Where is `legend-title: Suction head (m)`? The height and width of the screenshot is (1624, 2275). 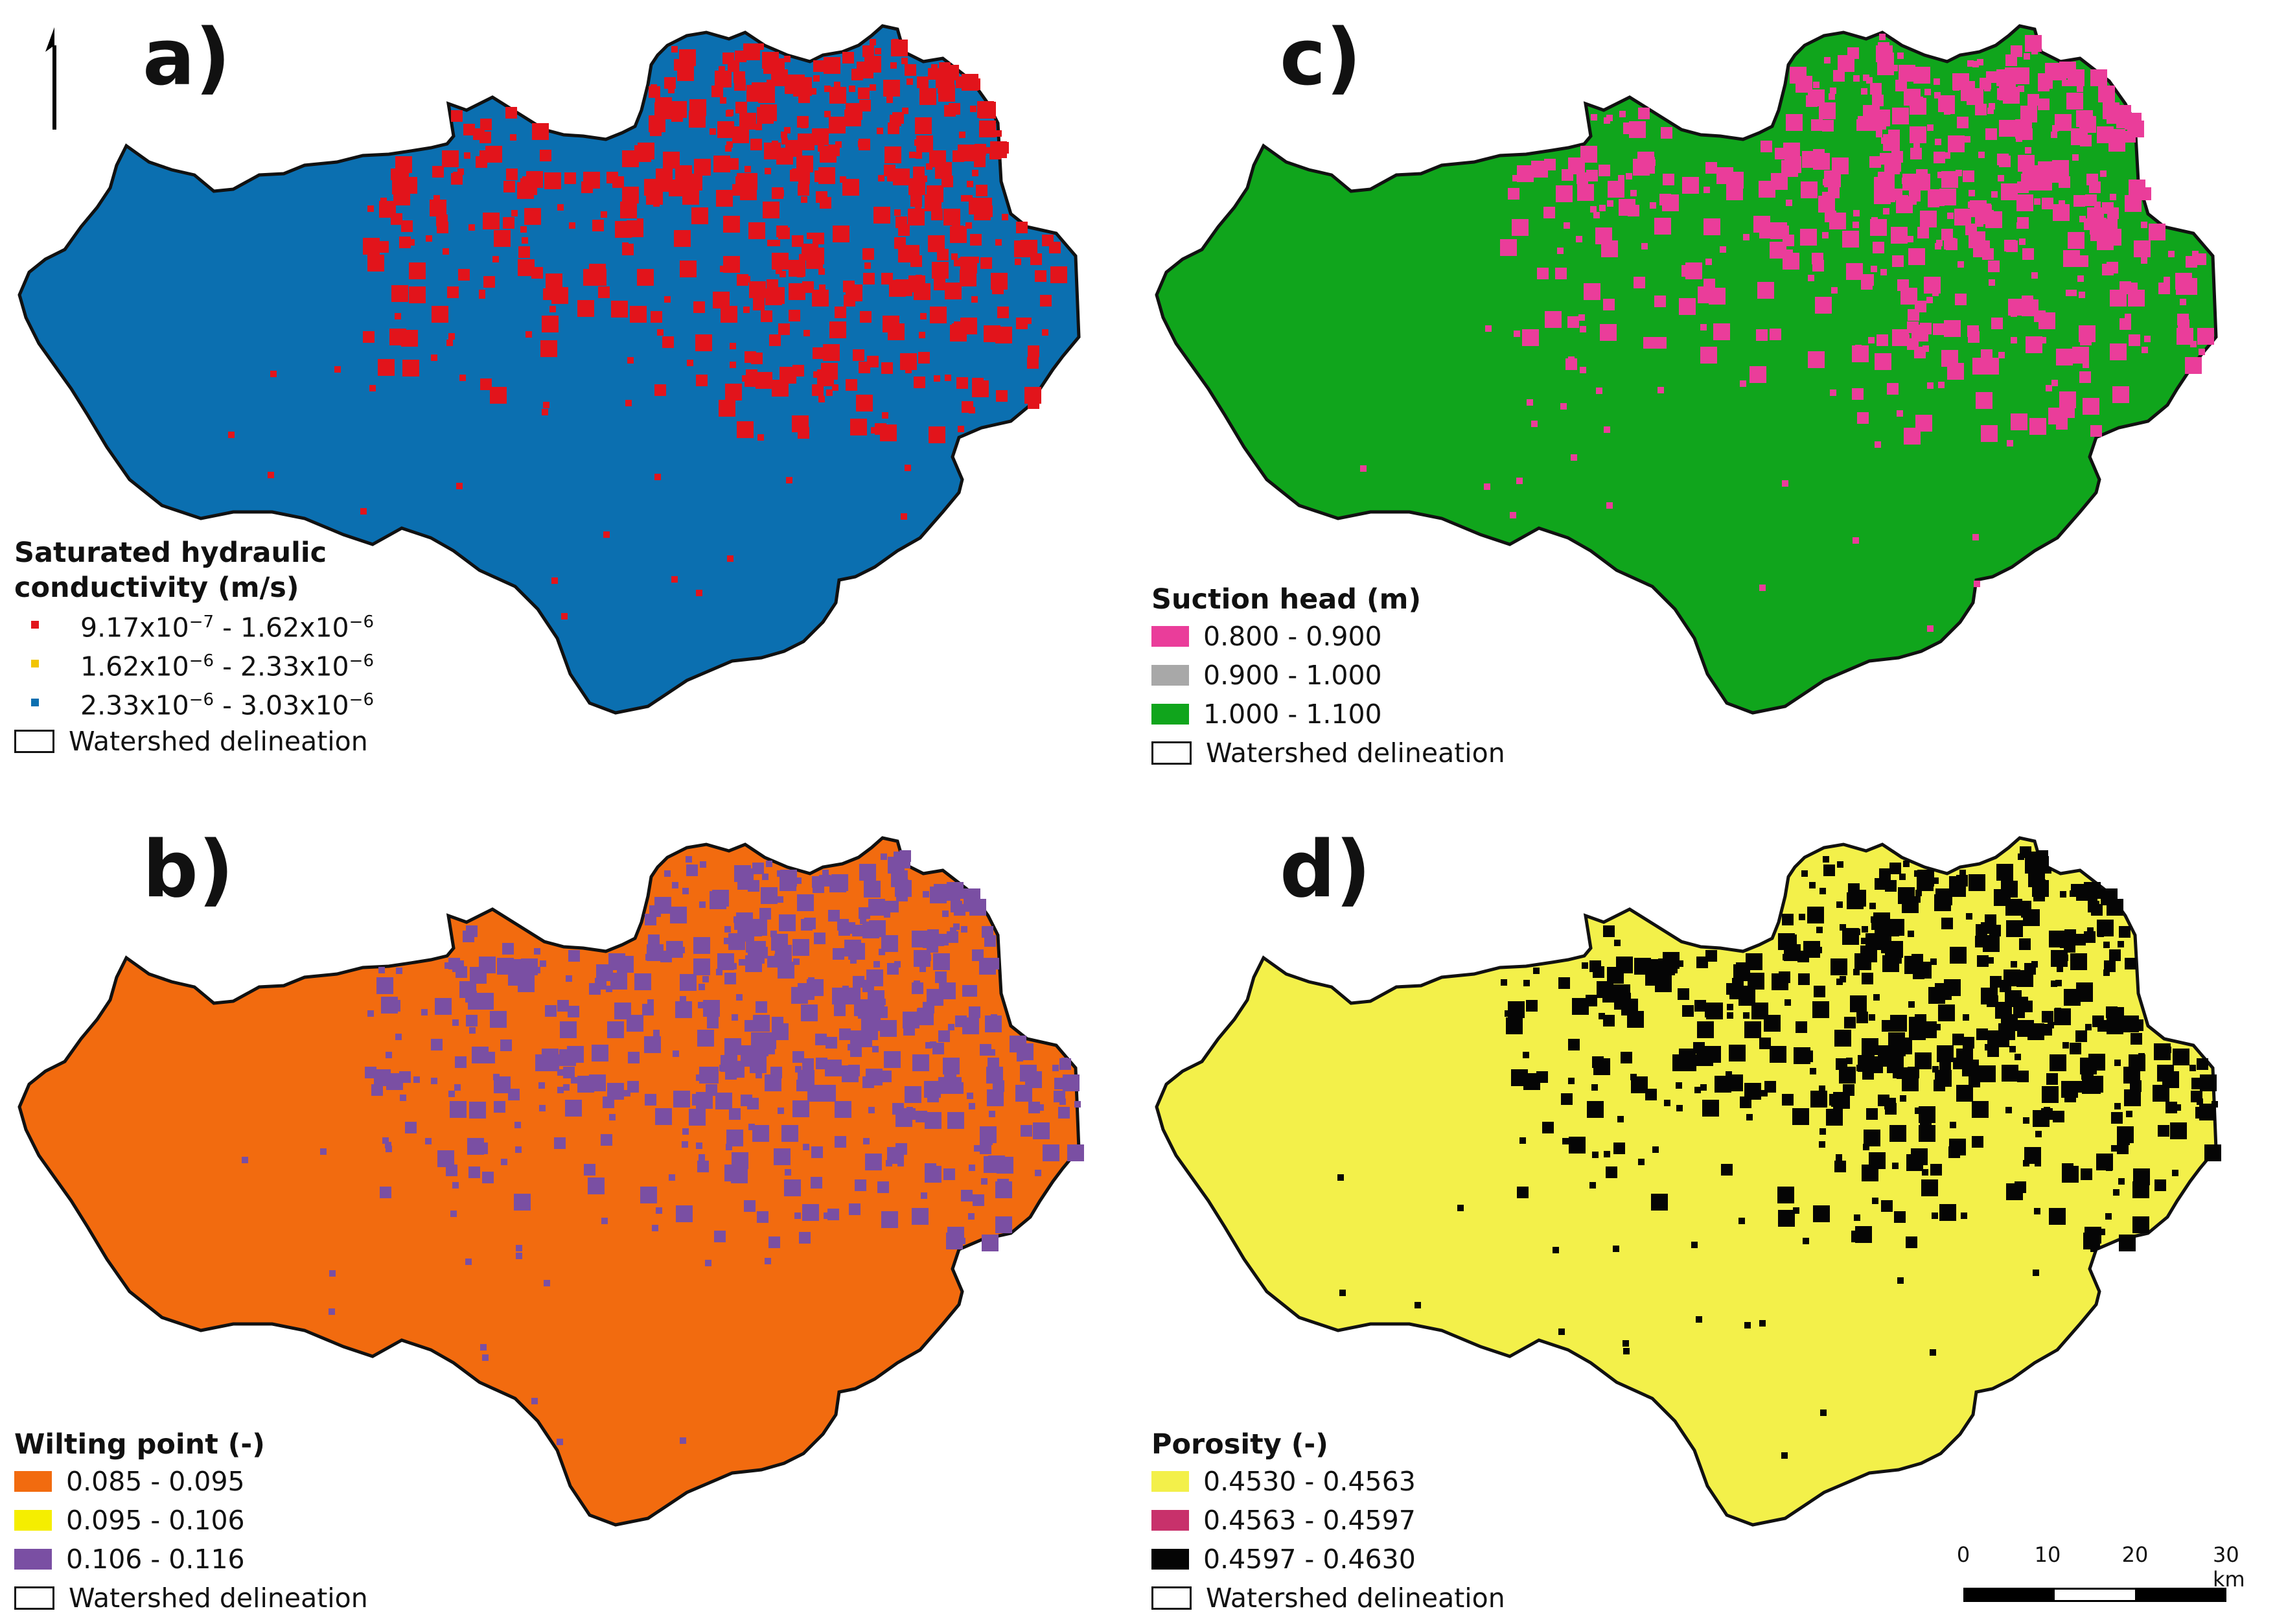
legend-title: Suction head (m) is located at coordinates (1286, 599).